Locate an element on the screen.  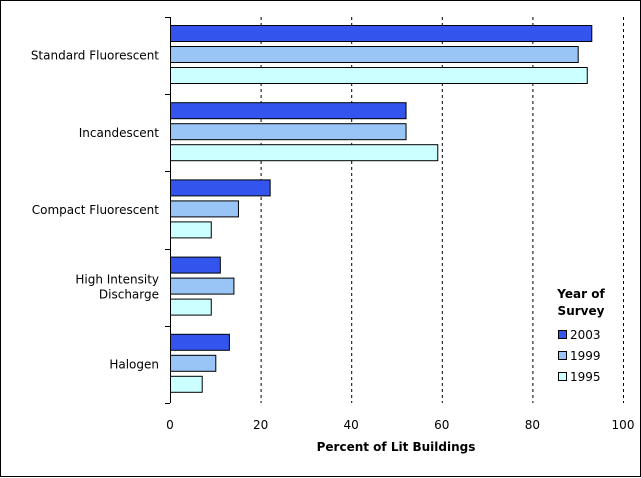
axes is located at coordinates (168, 210).